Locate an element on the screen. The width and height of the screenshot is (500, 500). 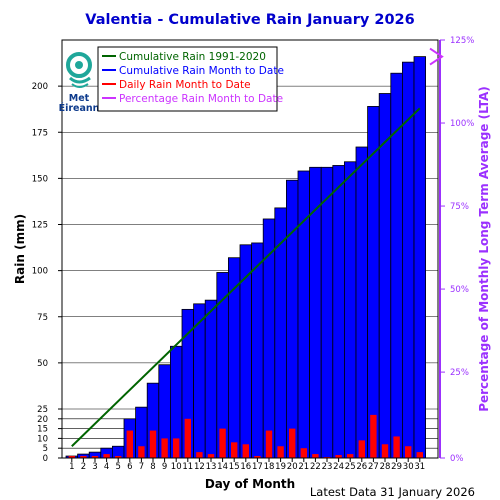
x-tick-label: 14 is located at coordinates (222, 467).